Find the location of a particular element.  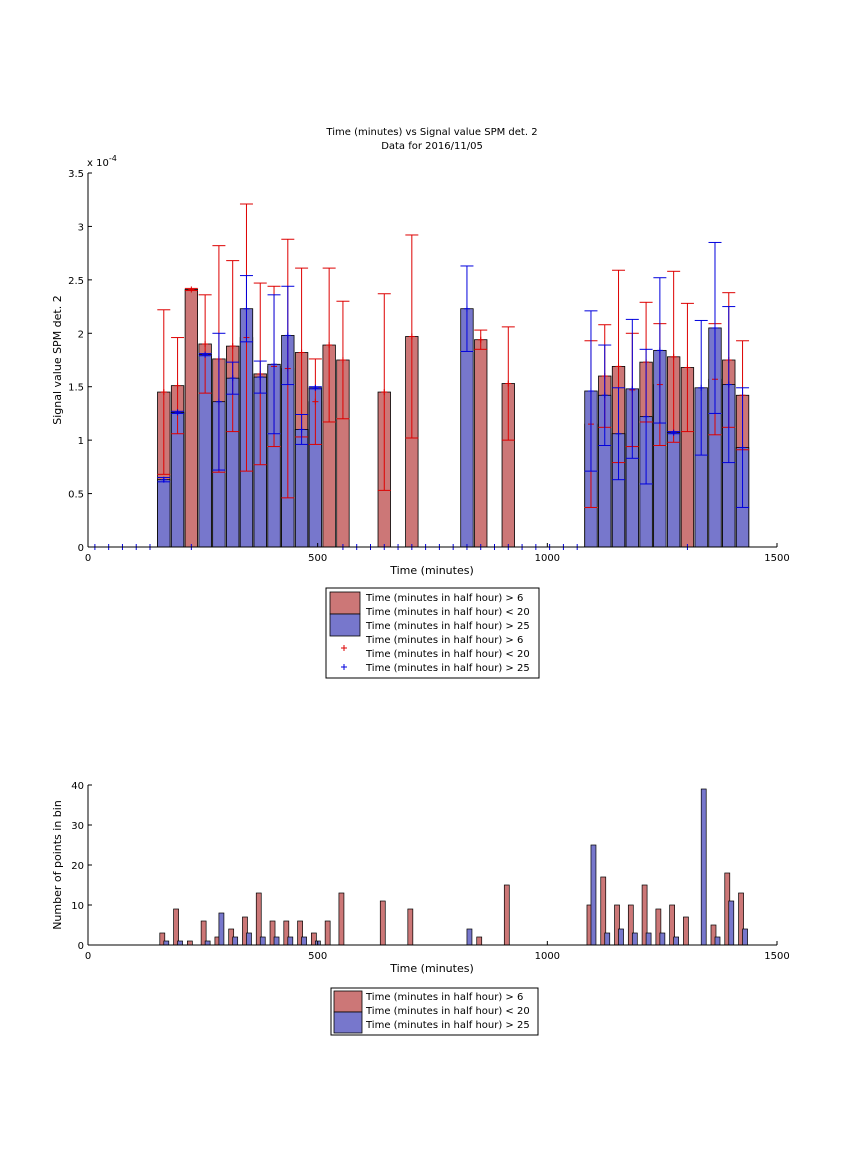

chart2-y-tick-label: 30 is located at coordinates (77, 826).